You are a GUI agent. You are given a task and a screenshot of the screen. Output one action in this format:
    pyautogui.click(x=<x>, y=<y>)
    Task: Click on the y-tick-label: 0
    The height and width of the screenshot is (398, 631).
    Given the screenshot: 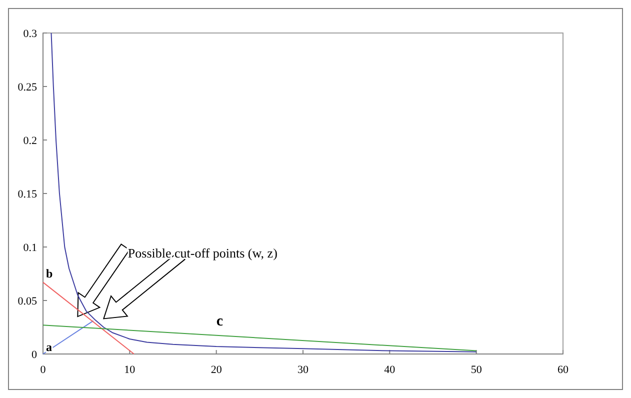 What is the action you would take?
    pyautogui.click(x=35, y=355)
    